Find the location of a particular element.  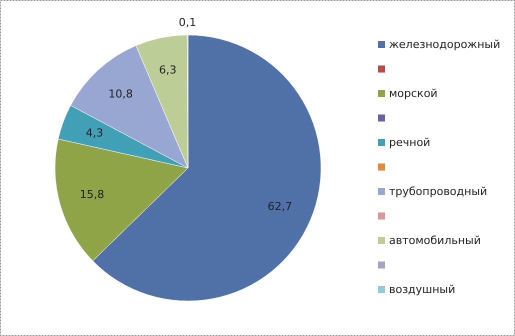

legend-label: автомобильный is located at coordinates (435, 241).